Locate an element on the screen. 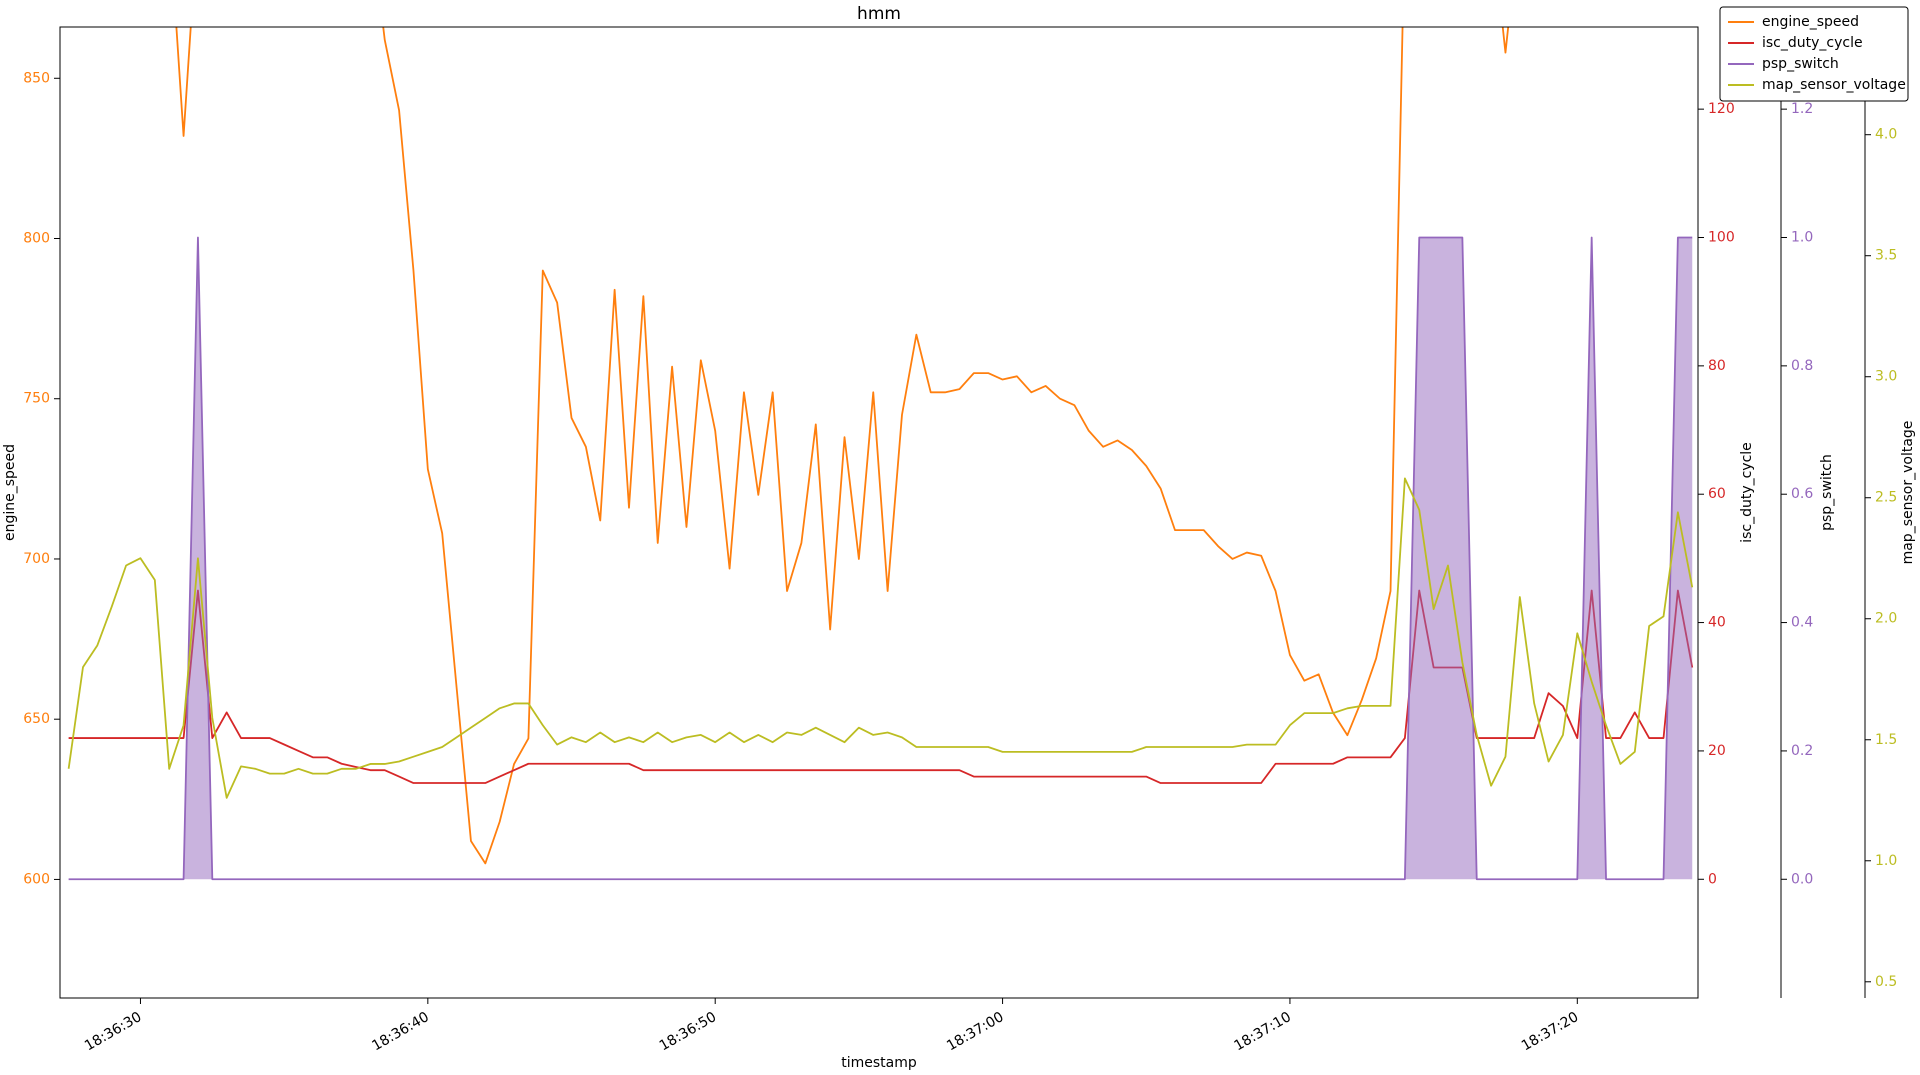 The width and height of the screenshot is (1920, 1075). y-axis-label: engine_speed is located at coordinates (10, 492).